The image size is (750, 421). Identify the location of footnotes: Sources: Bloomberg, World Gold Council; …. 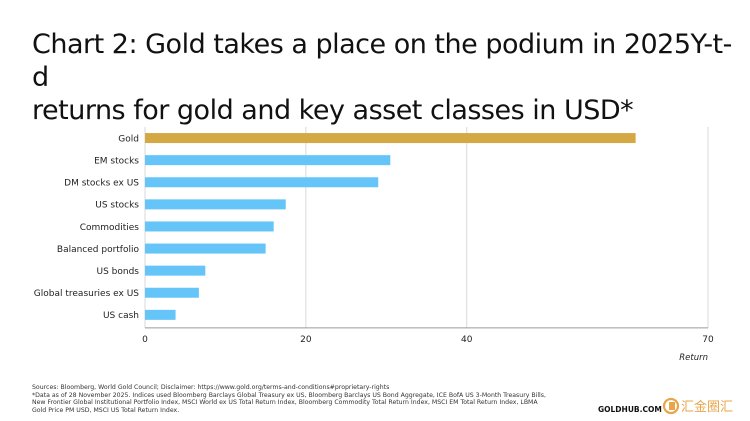
(292, 399).